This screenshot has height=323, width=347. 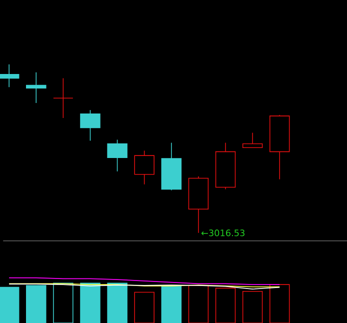 I want to click on annotation: ←3016.53, so click(x=222, y=232).